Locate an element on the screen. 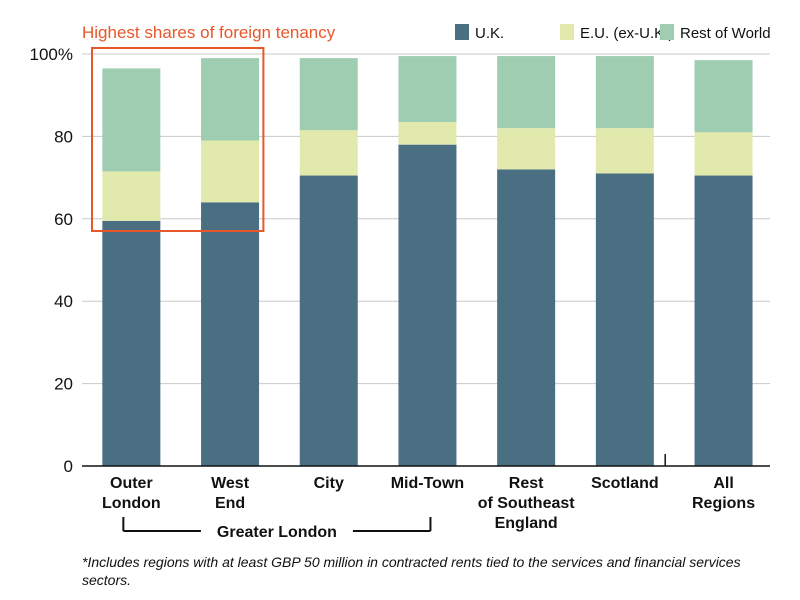  category-label: West is located at coordinates (230, 483).